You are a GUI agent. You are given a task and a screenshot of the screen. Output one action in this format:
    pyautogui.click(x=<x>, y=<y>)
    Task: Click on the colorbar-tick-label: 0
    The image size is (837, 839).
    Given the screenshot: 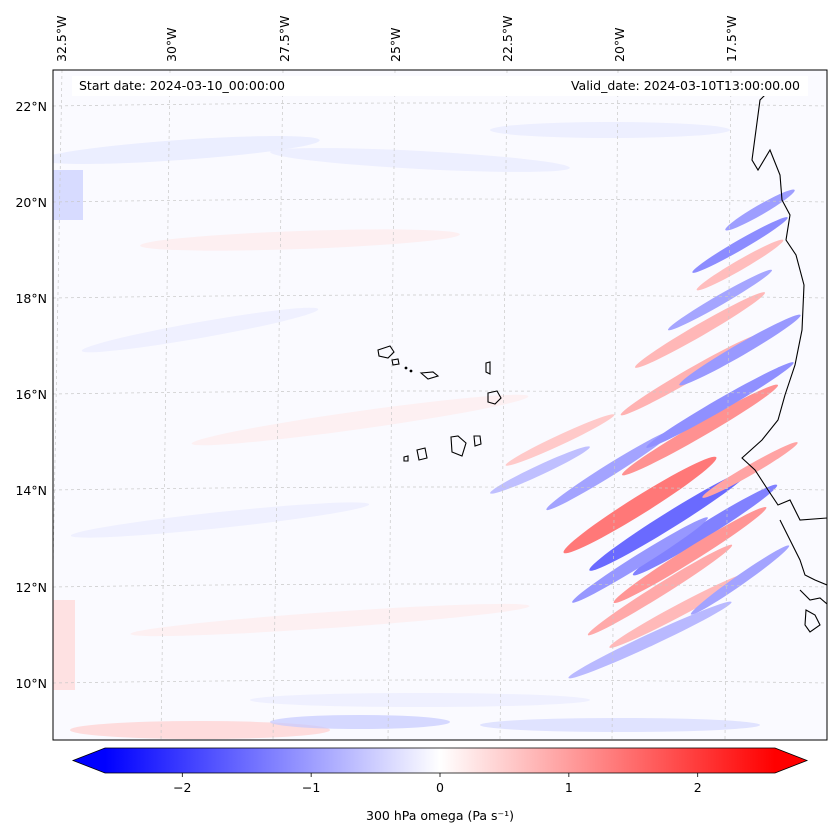 What is the action you would take?
    pyautogui.click(x=440, y=787)
    